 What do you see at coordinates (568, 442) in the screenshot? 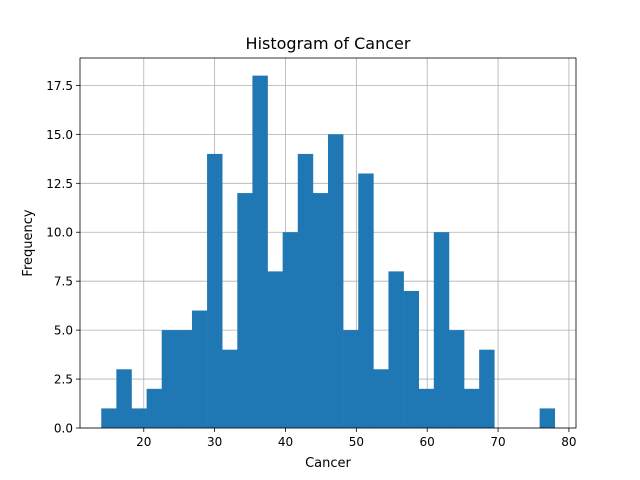
I see `x-tick-label: 80` at bounding box center [568, 442].